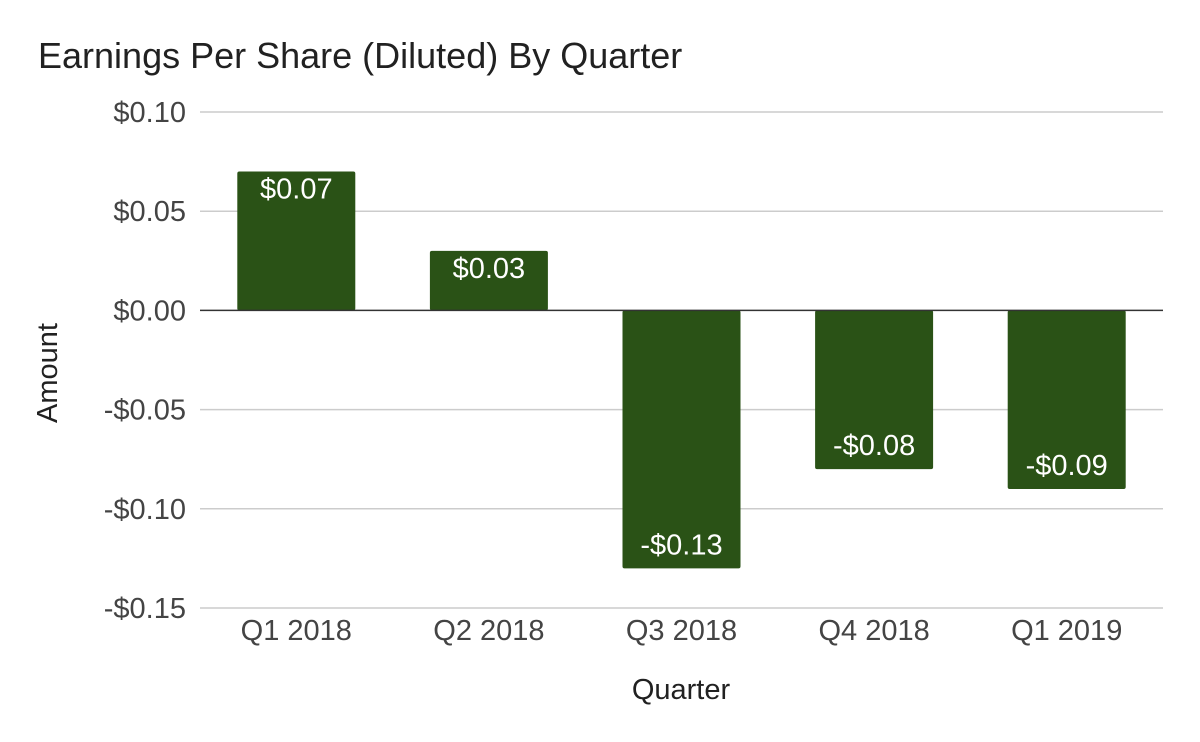 This screenshot has height=742, width=1200. What do you see at coordinates (1066, 631) in the screenshot?
I see `x-tick-label: Q1 2019` at bounding box center [1066, 631].